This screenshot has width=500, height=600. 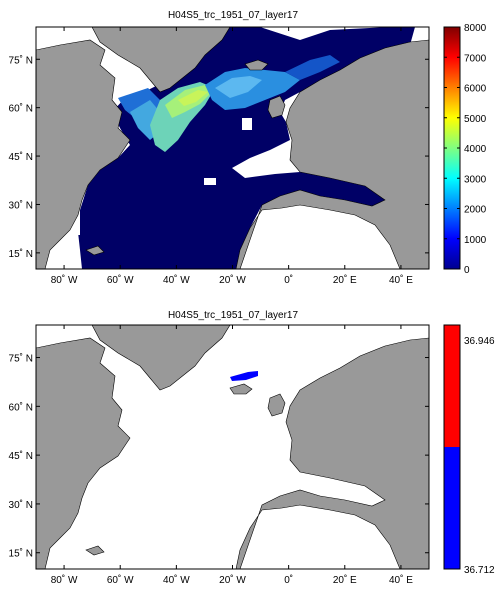 What do you see at coordinates (332, 154) in the screenshot?
I see `panel-1-land-europe-africa` at bounding box center [332, 154].